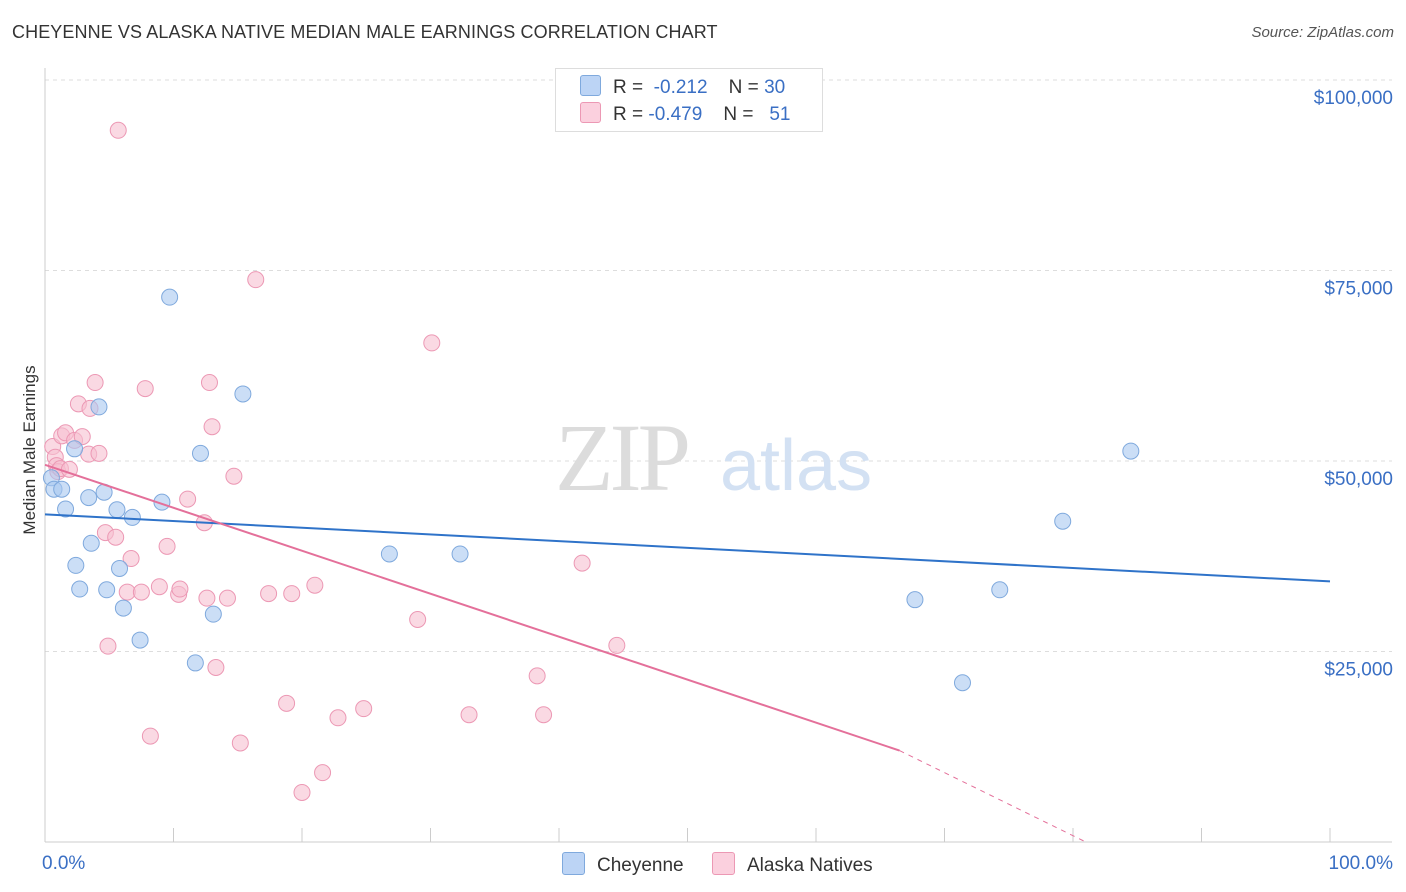 This screenshot has width=1406, height=892. Describe the element at coordinates (621, 457) in the screenshot. I see `watermark-zip: ZIP` at that location.